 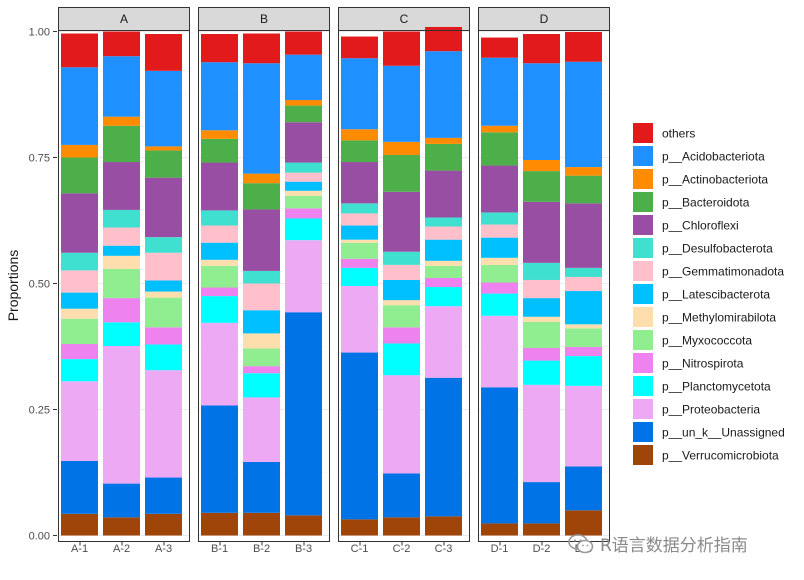 What do you see at coordinates (658, 543) in the screenshot?
I see `watermark: R语言数据分析指南` at bounding box center [658, 543].